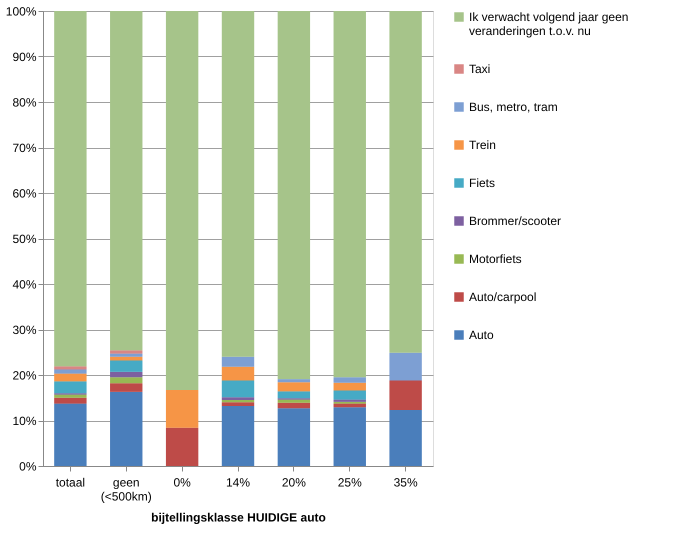  What do you see at coordinates (238, 483) in the screenshot?
I see `x-tick-label: 14%` at bounding box center [238, 483].